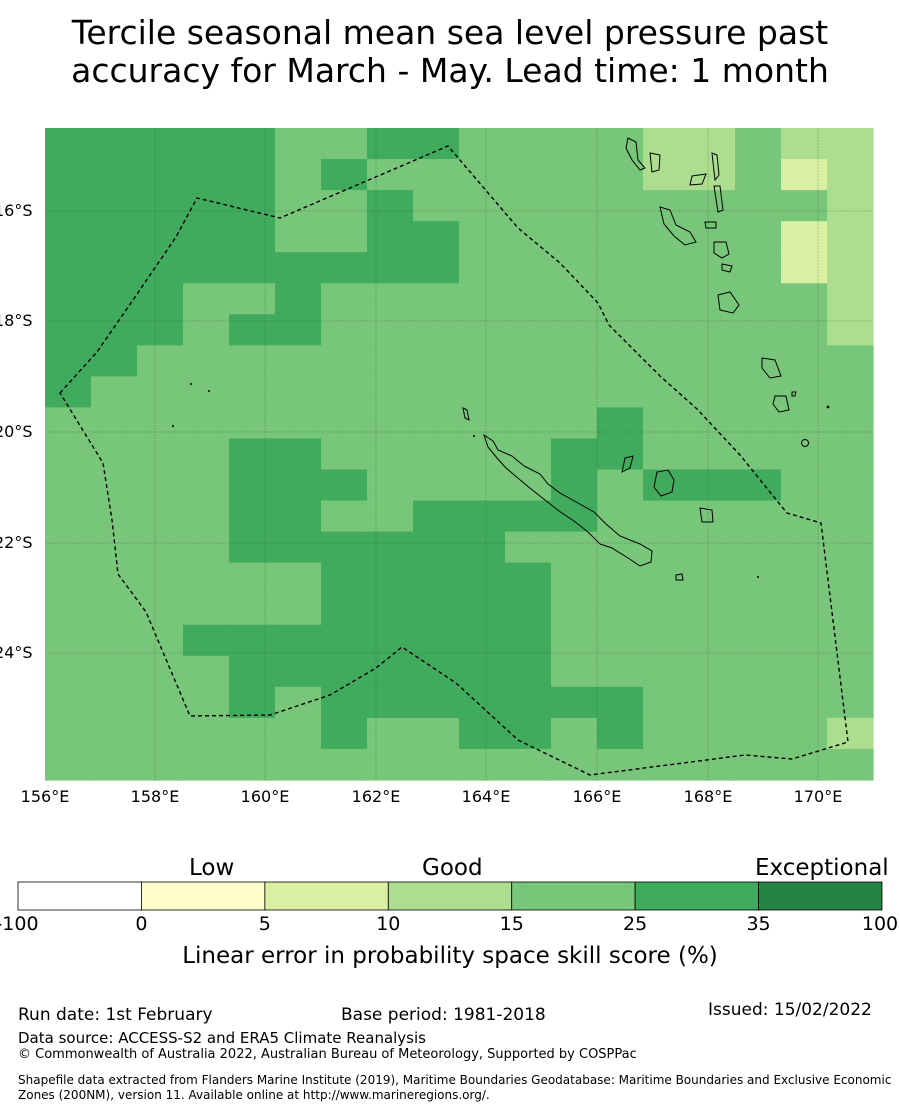 This screenshot has width=900, height=1110. What do you see at coordinates (758, 924) in the screenshot?
I see `colorbar-tick-label: 35` at bounding box center [758, 924].